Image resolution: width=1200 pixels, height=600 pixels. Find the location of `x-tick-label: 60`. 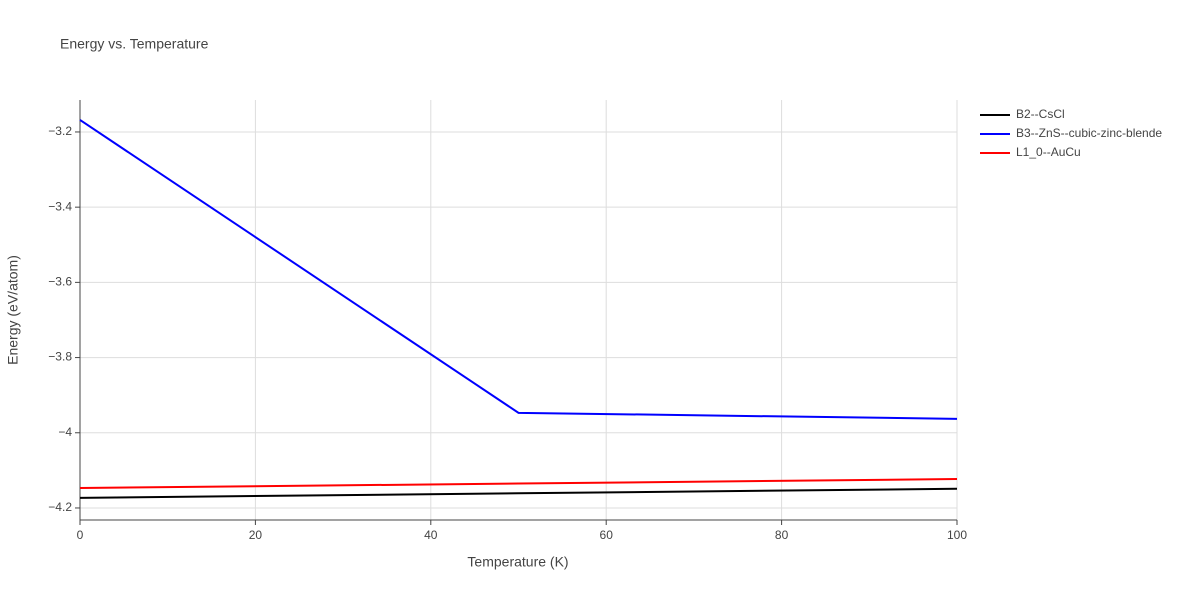

x-tick-label: 60 is located at coordinates (607, 535).